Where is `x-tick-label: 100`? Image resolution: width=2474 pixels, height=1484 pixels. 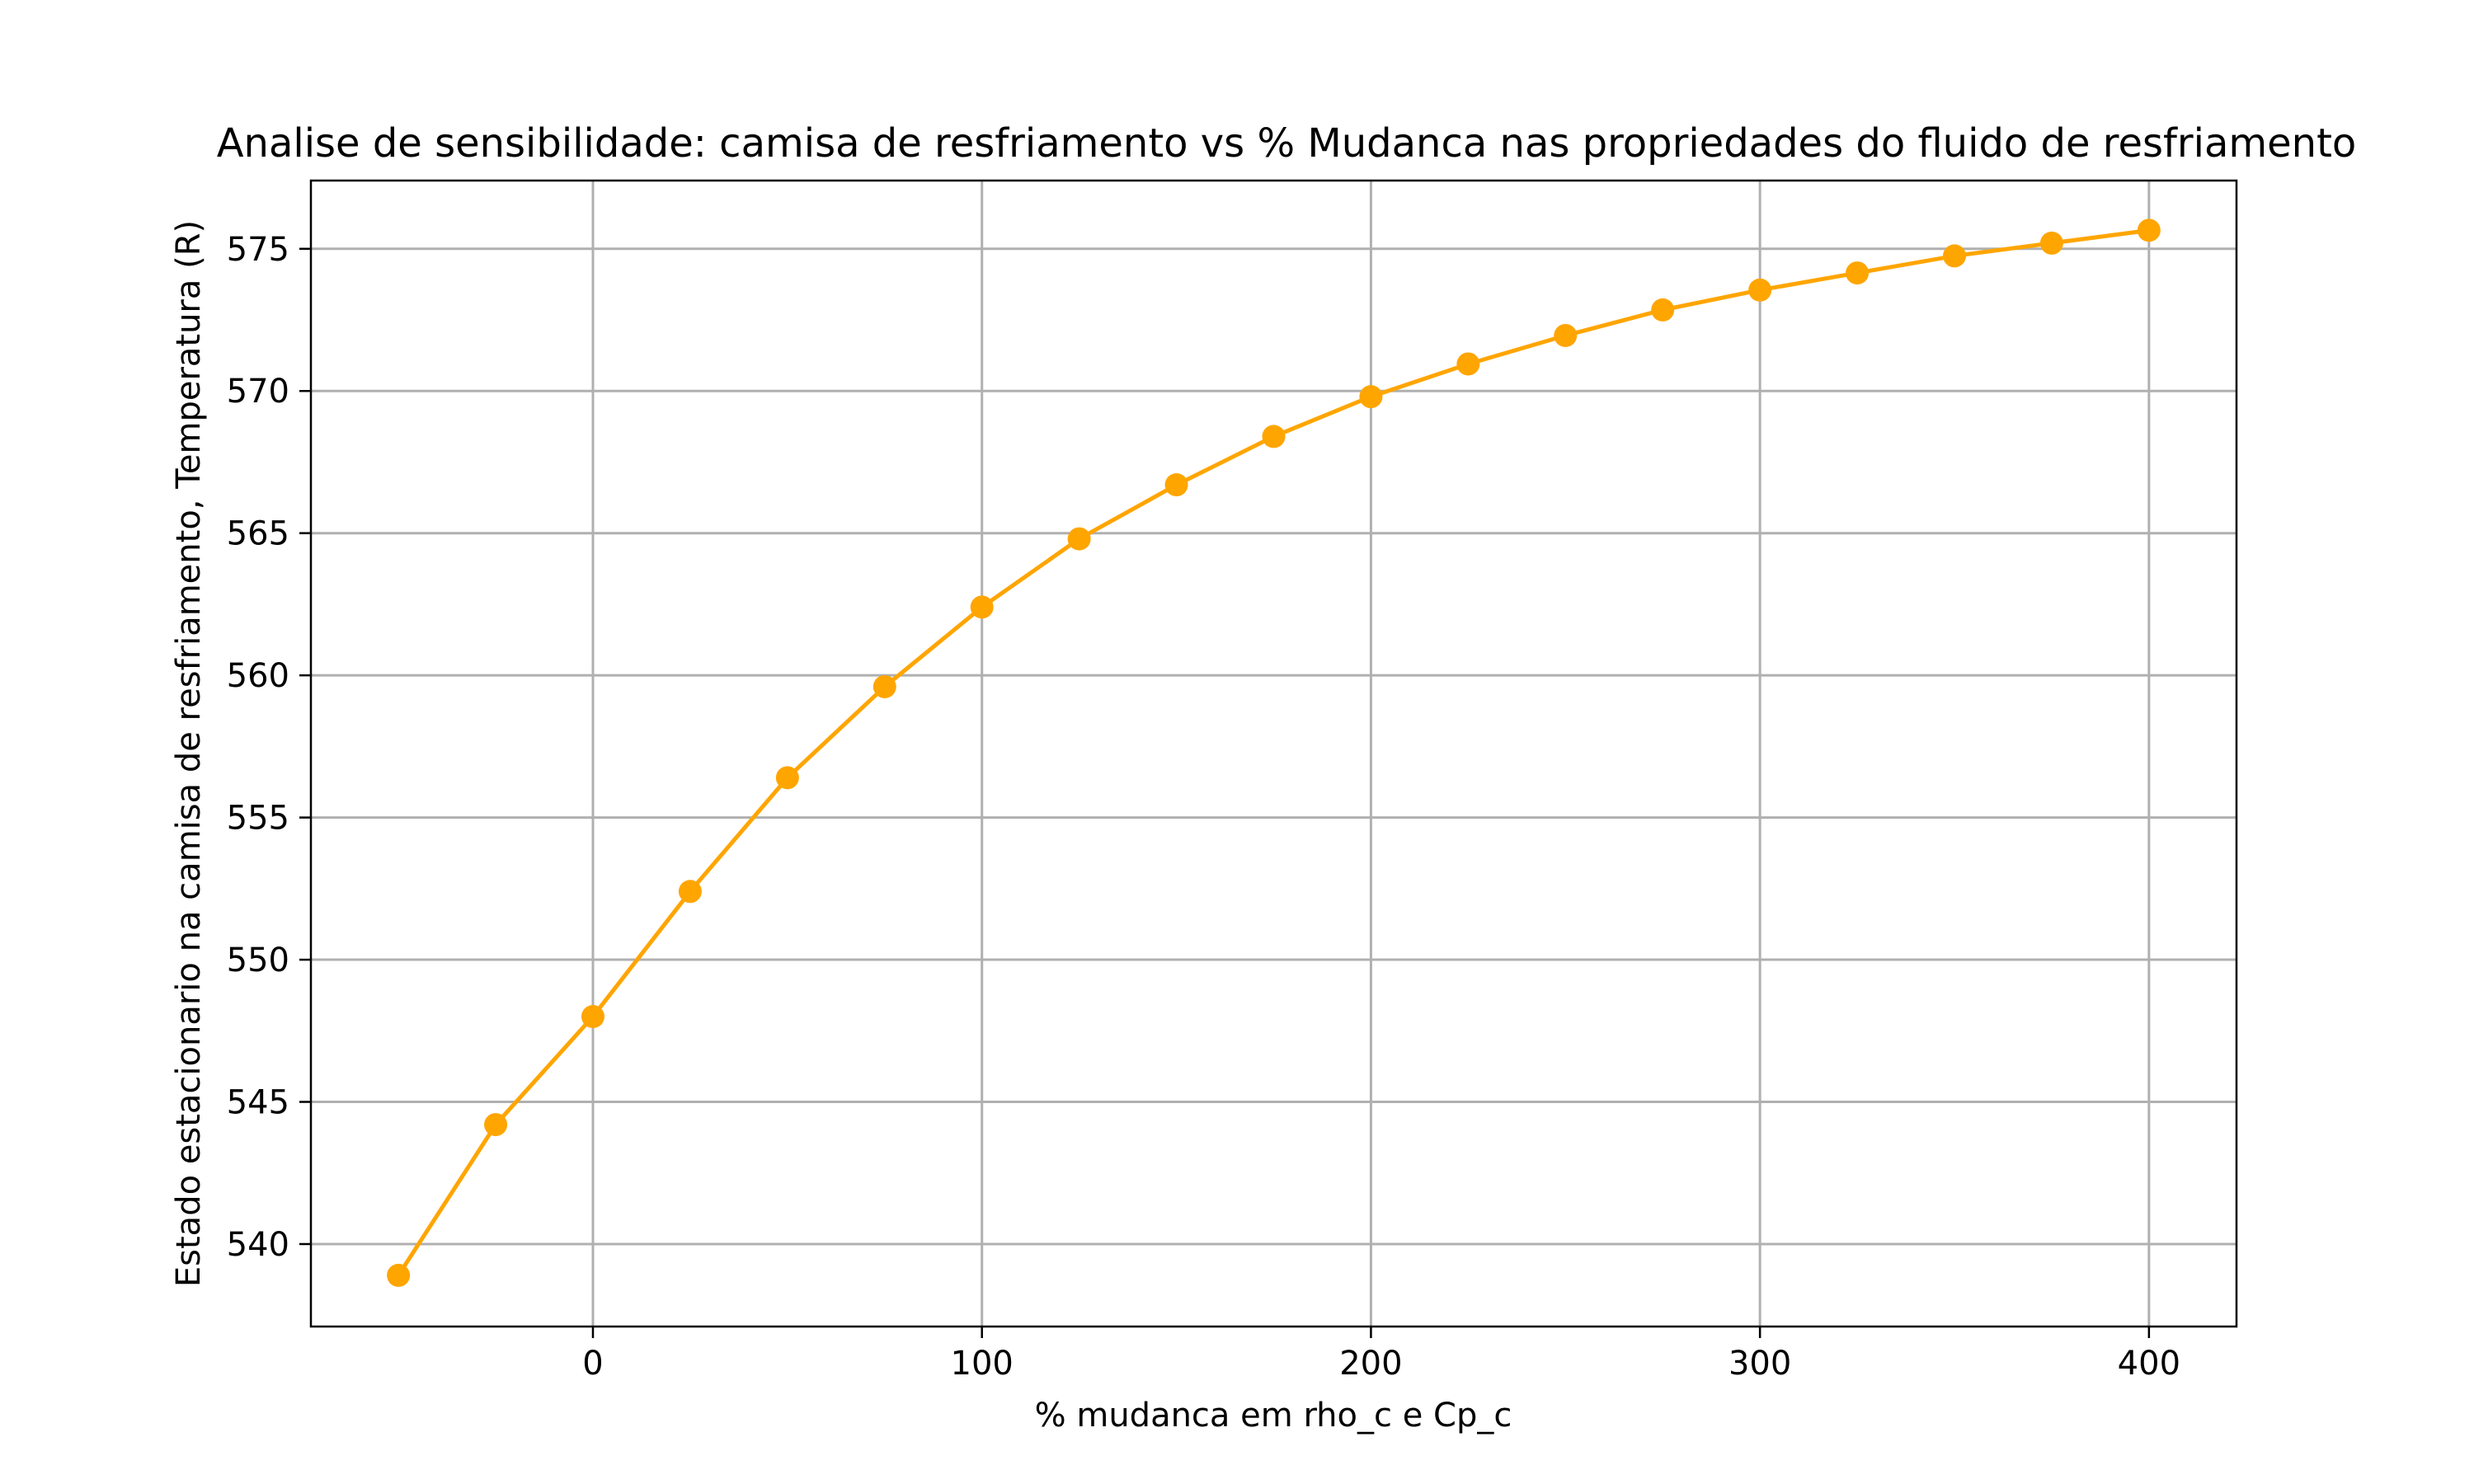 x-tick-label: 100 is located at coordinates (982, 1364).